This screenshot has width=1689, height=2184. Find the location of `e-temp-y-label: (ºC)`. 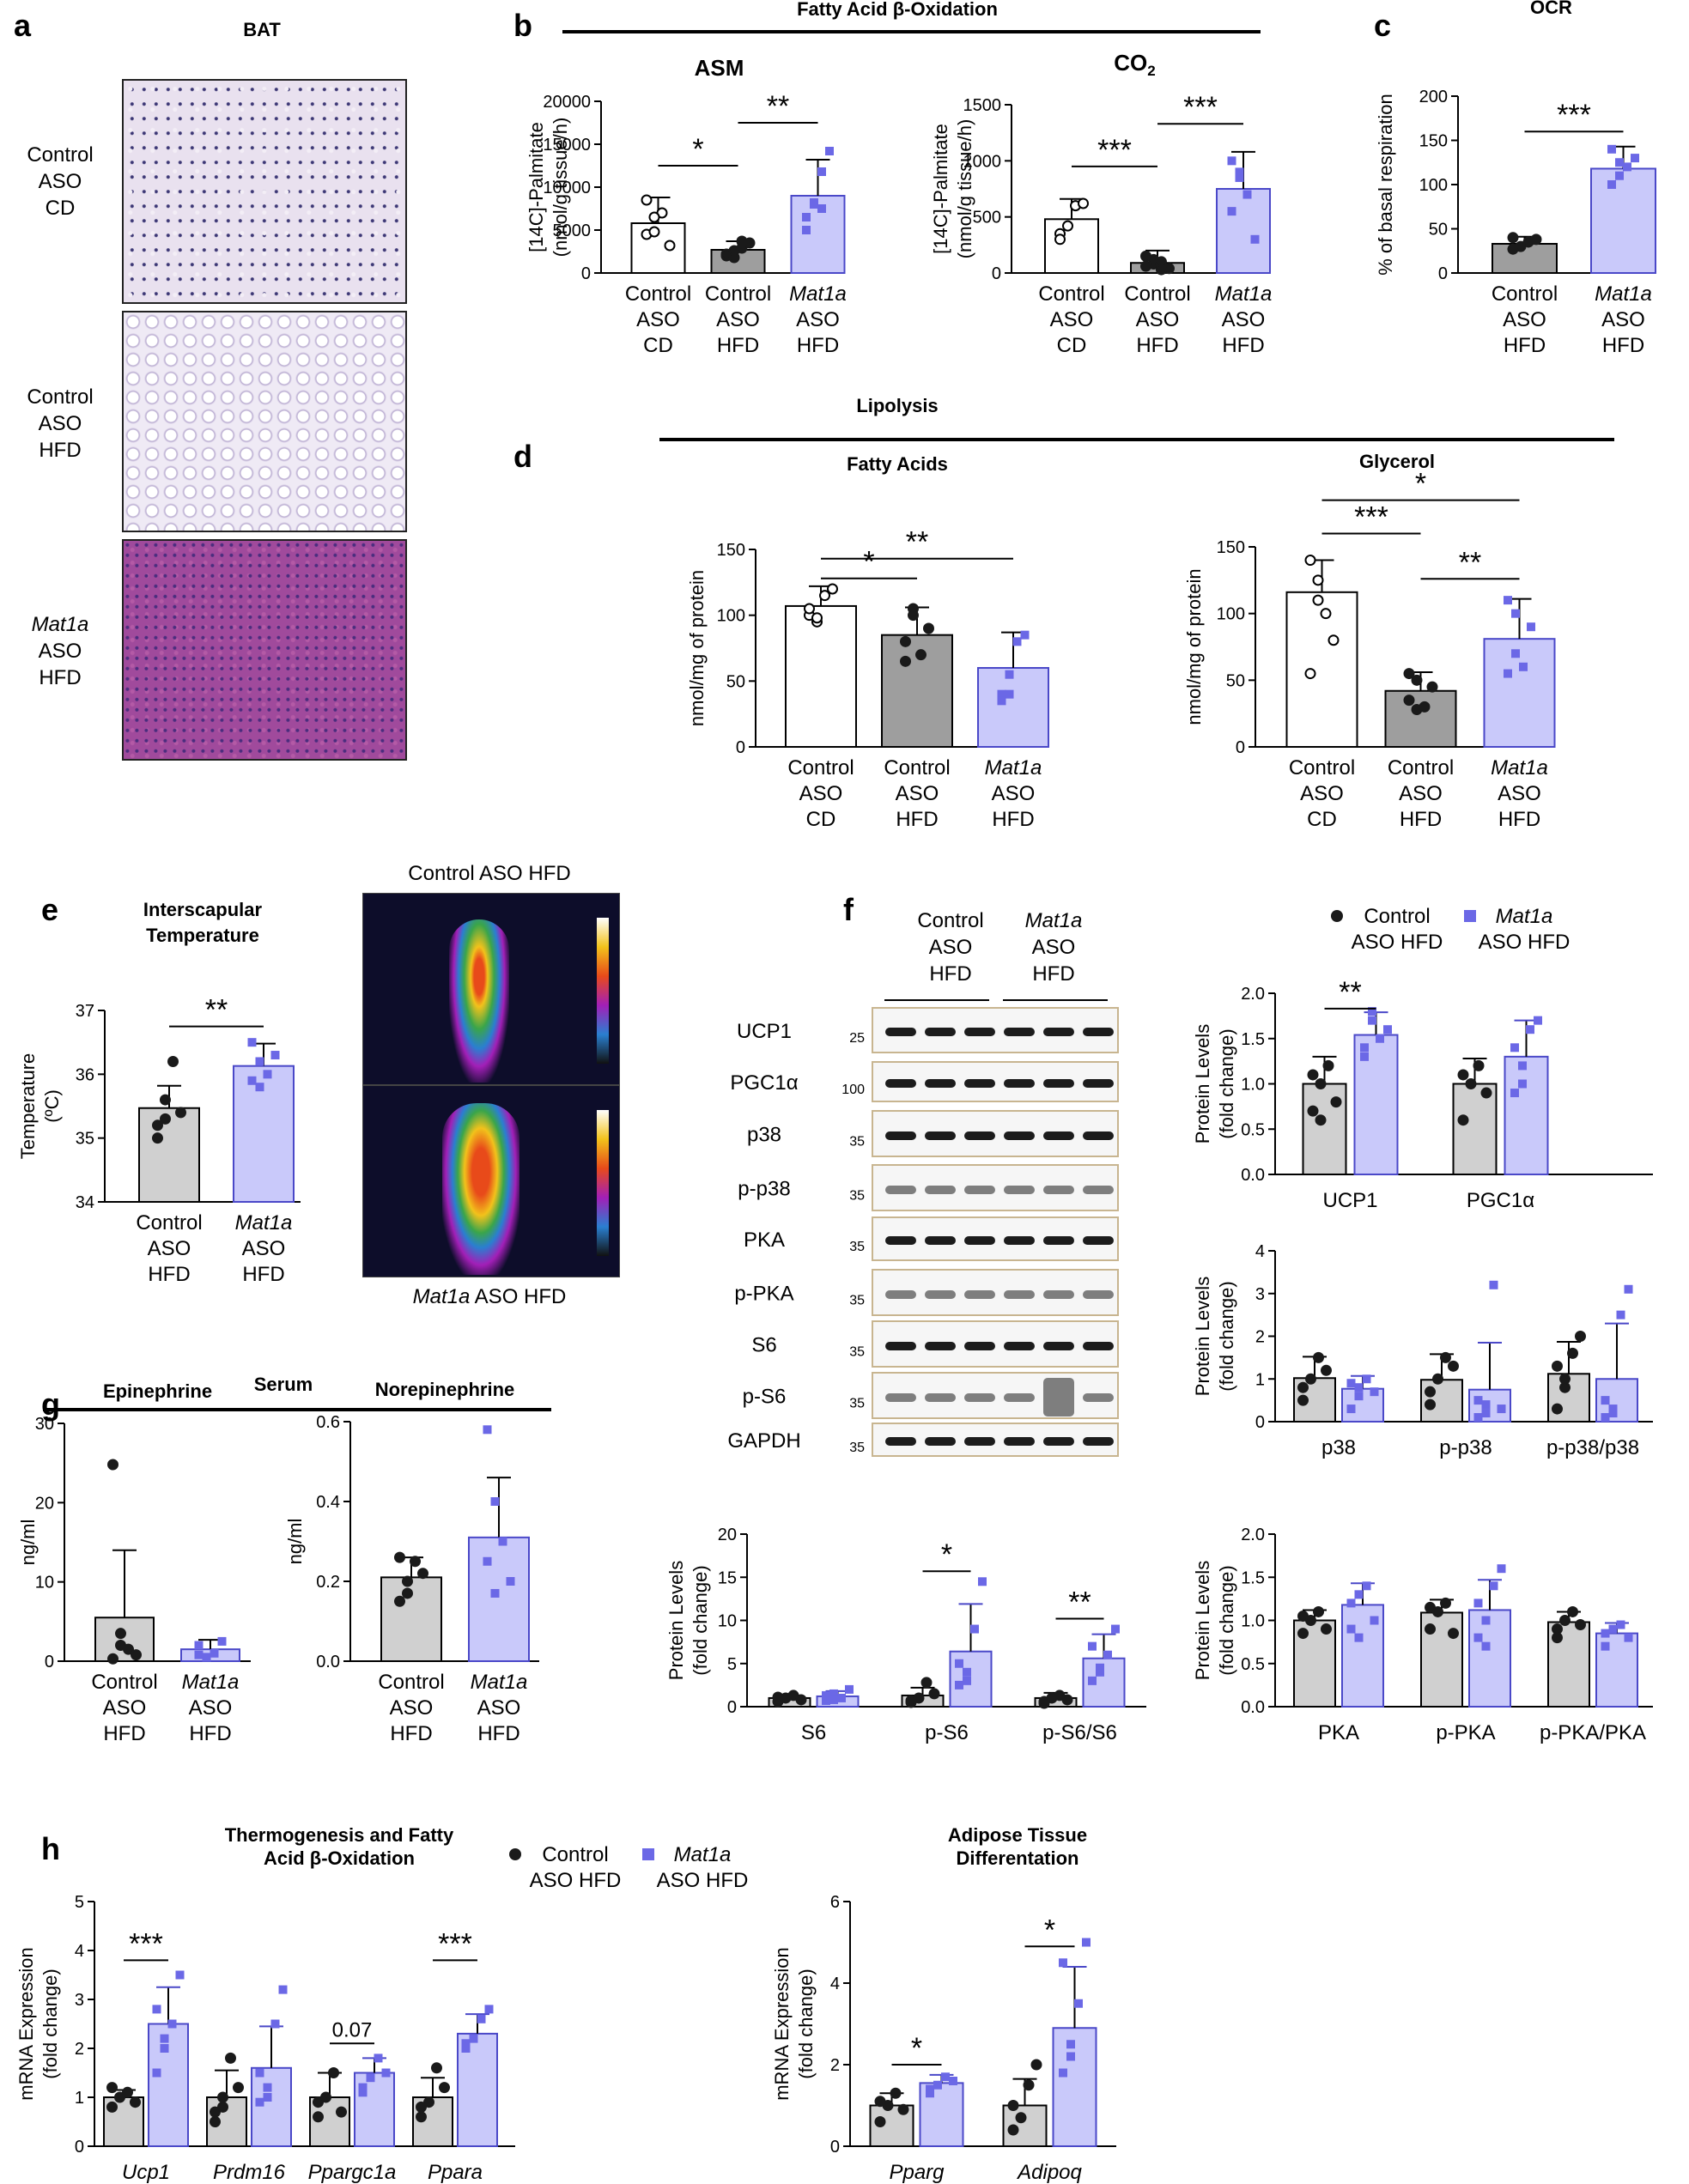

e-temp-y-label: (ºC) is located at coordinates (52, 1106).